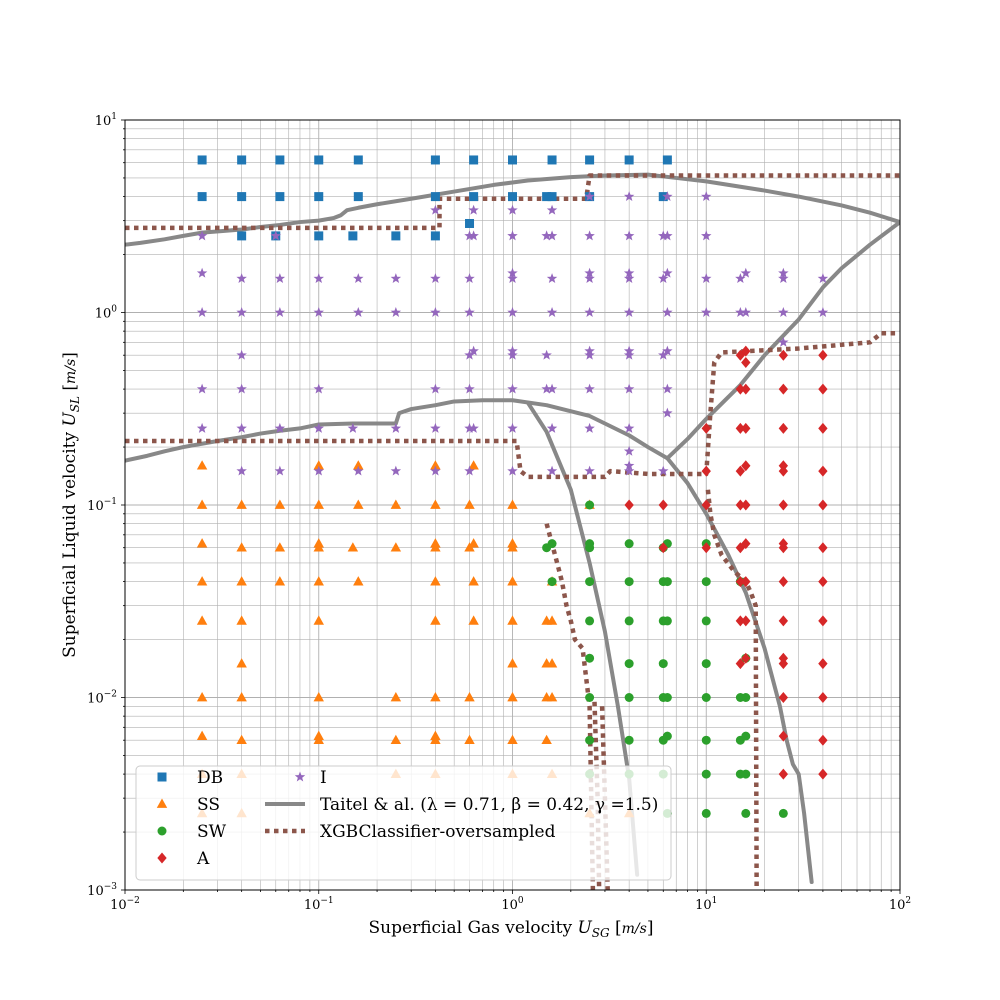 The width and height of the screenshot is (1000, 1000). What do you see at coordinates (319, 904) in the screenshot?
I see `x-tick-label: 10⁻¹` at bounding box center [319, 904].